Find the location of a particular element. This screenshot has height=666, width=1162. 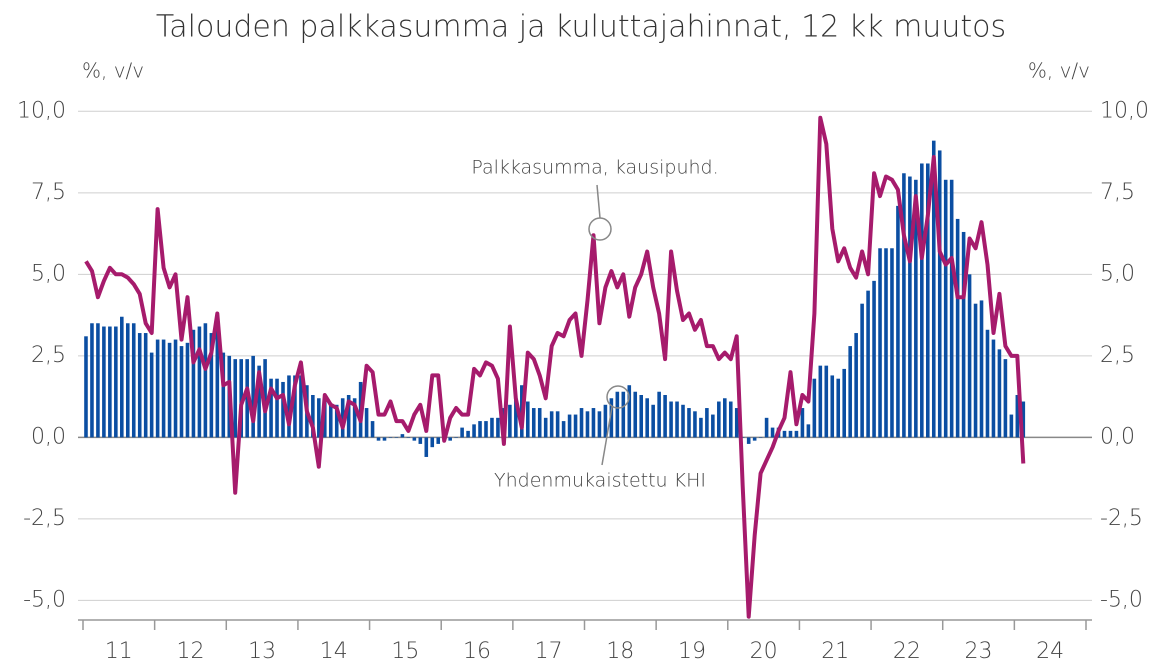

y2-tick-label: -5,0 is located at coordinates (1121, 599).